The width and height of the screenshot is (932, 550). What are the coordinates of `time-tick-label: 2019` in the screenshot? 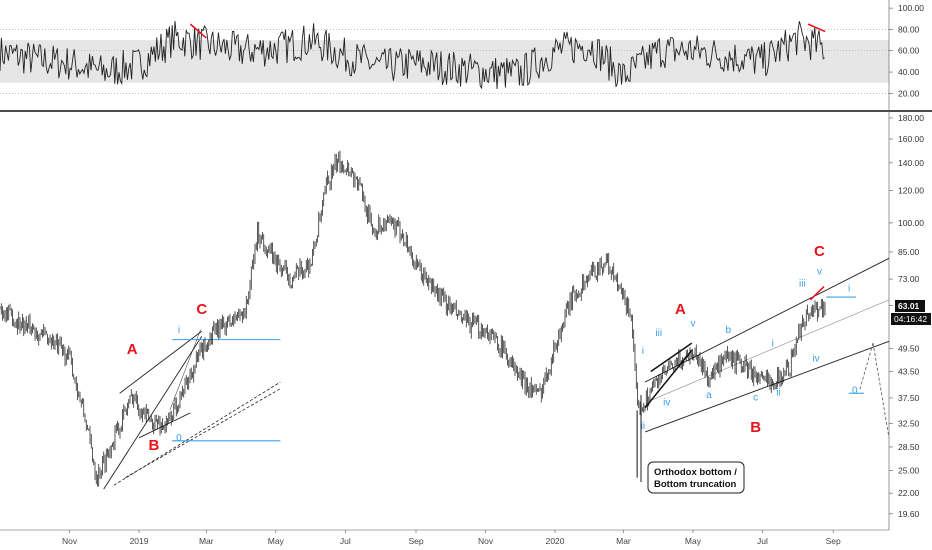 It's located at (139, 541).